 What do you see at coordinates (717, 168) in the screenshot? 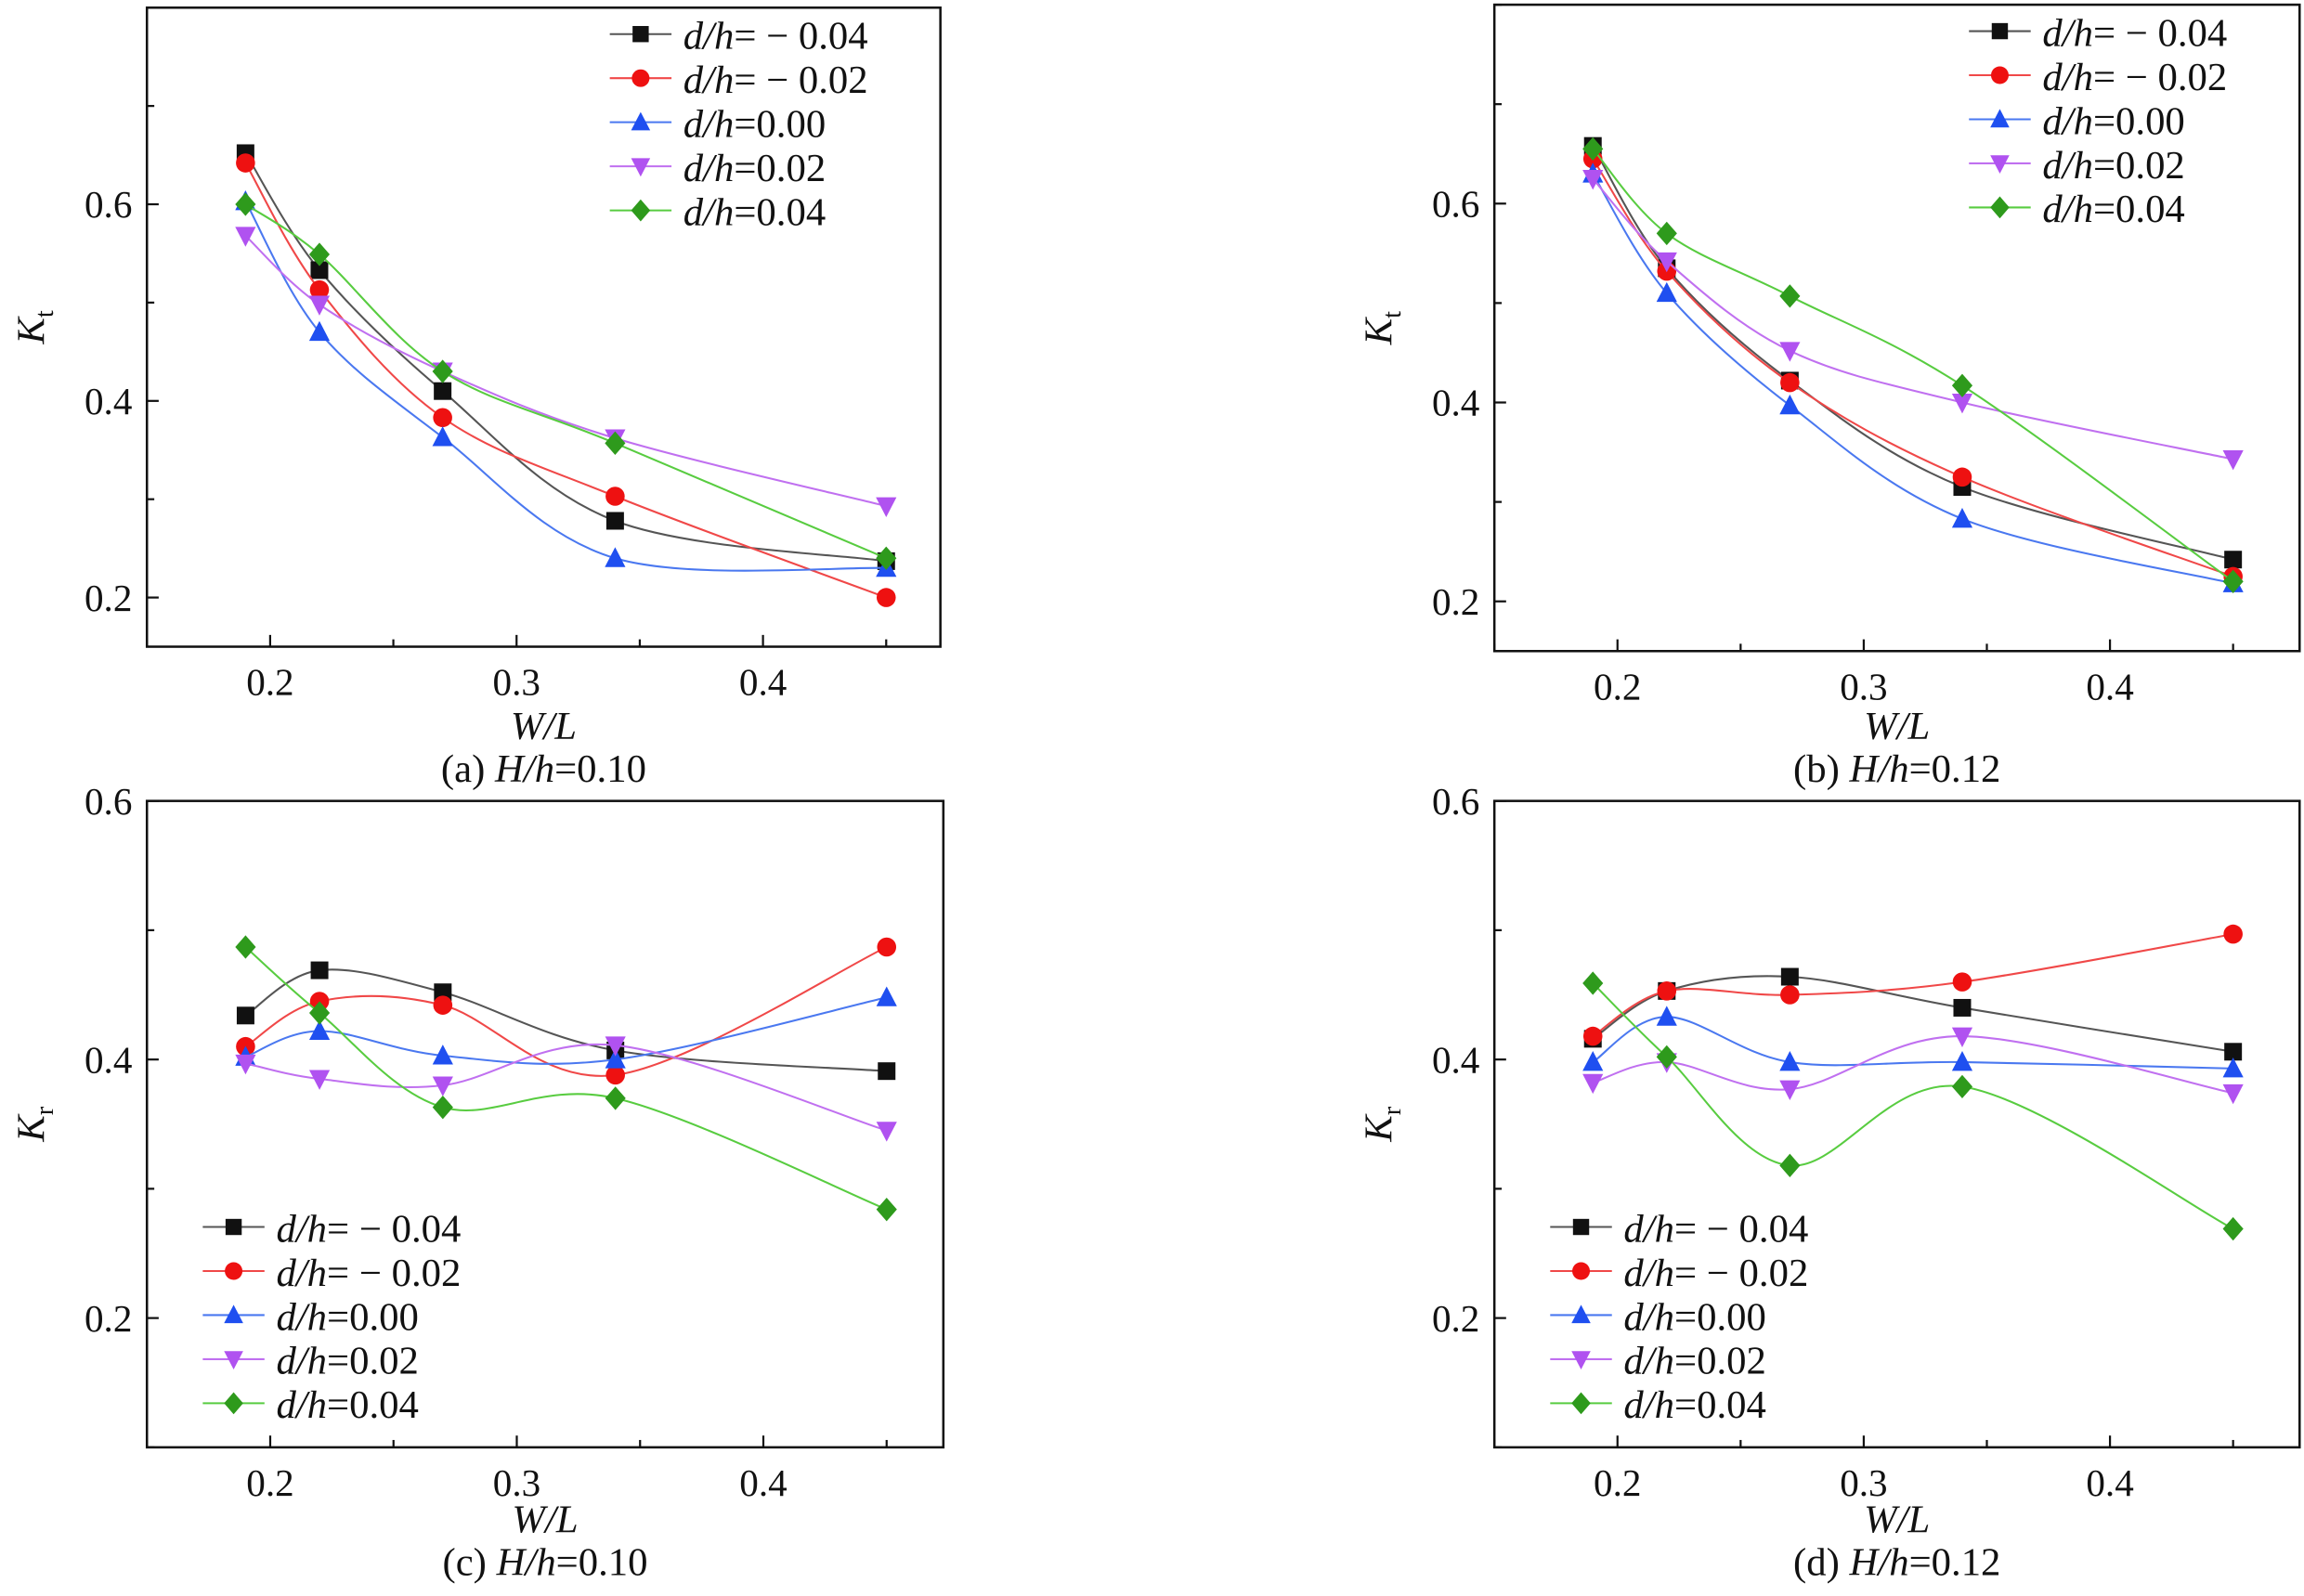
I see `legend-item: d/h=0.02` at bounding box center [717, 168].